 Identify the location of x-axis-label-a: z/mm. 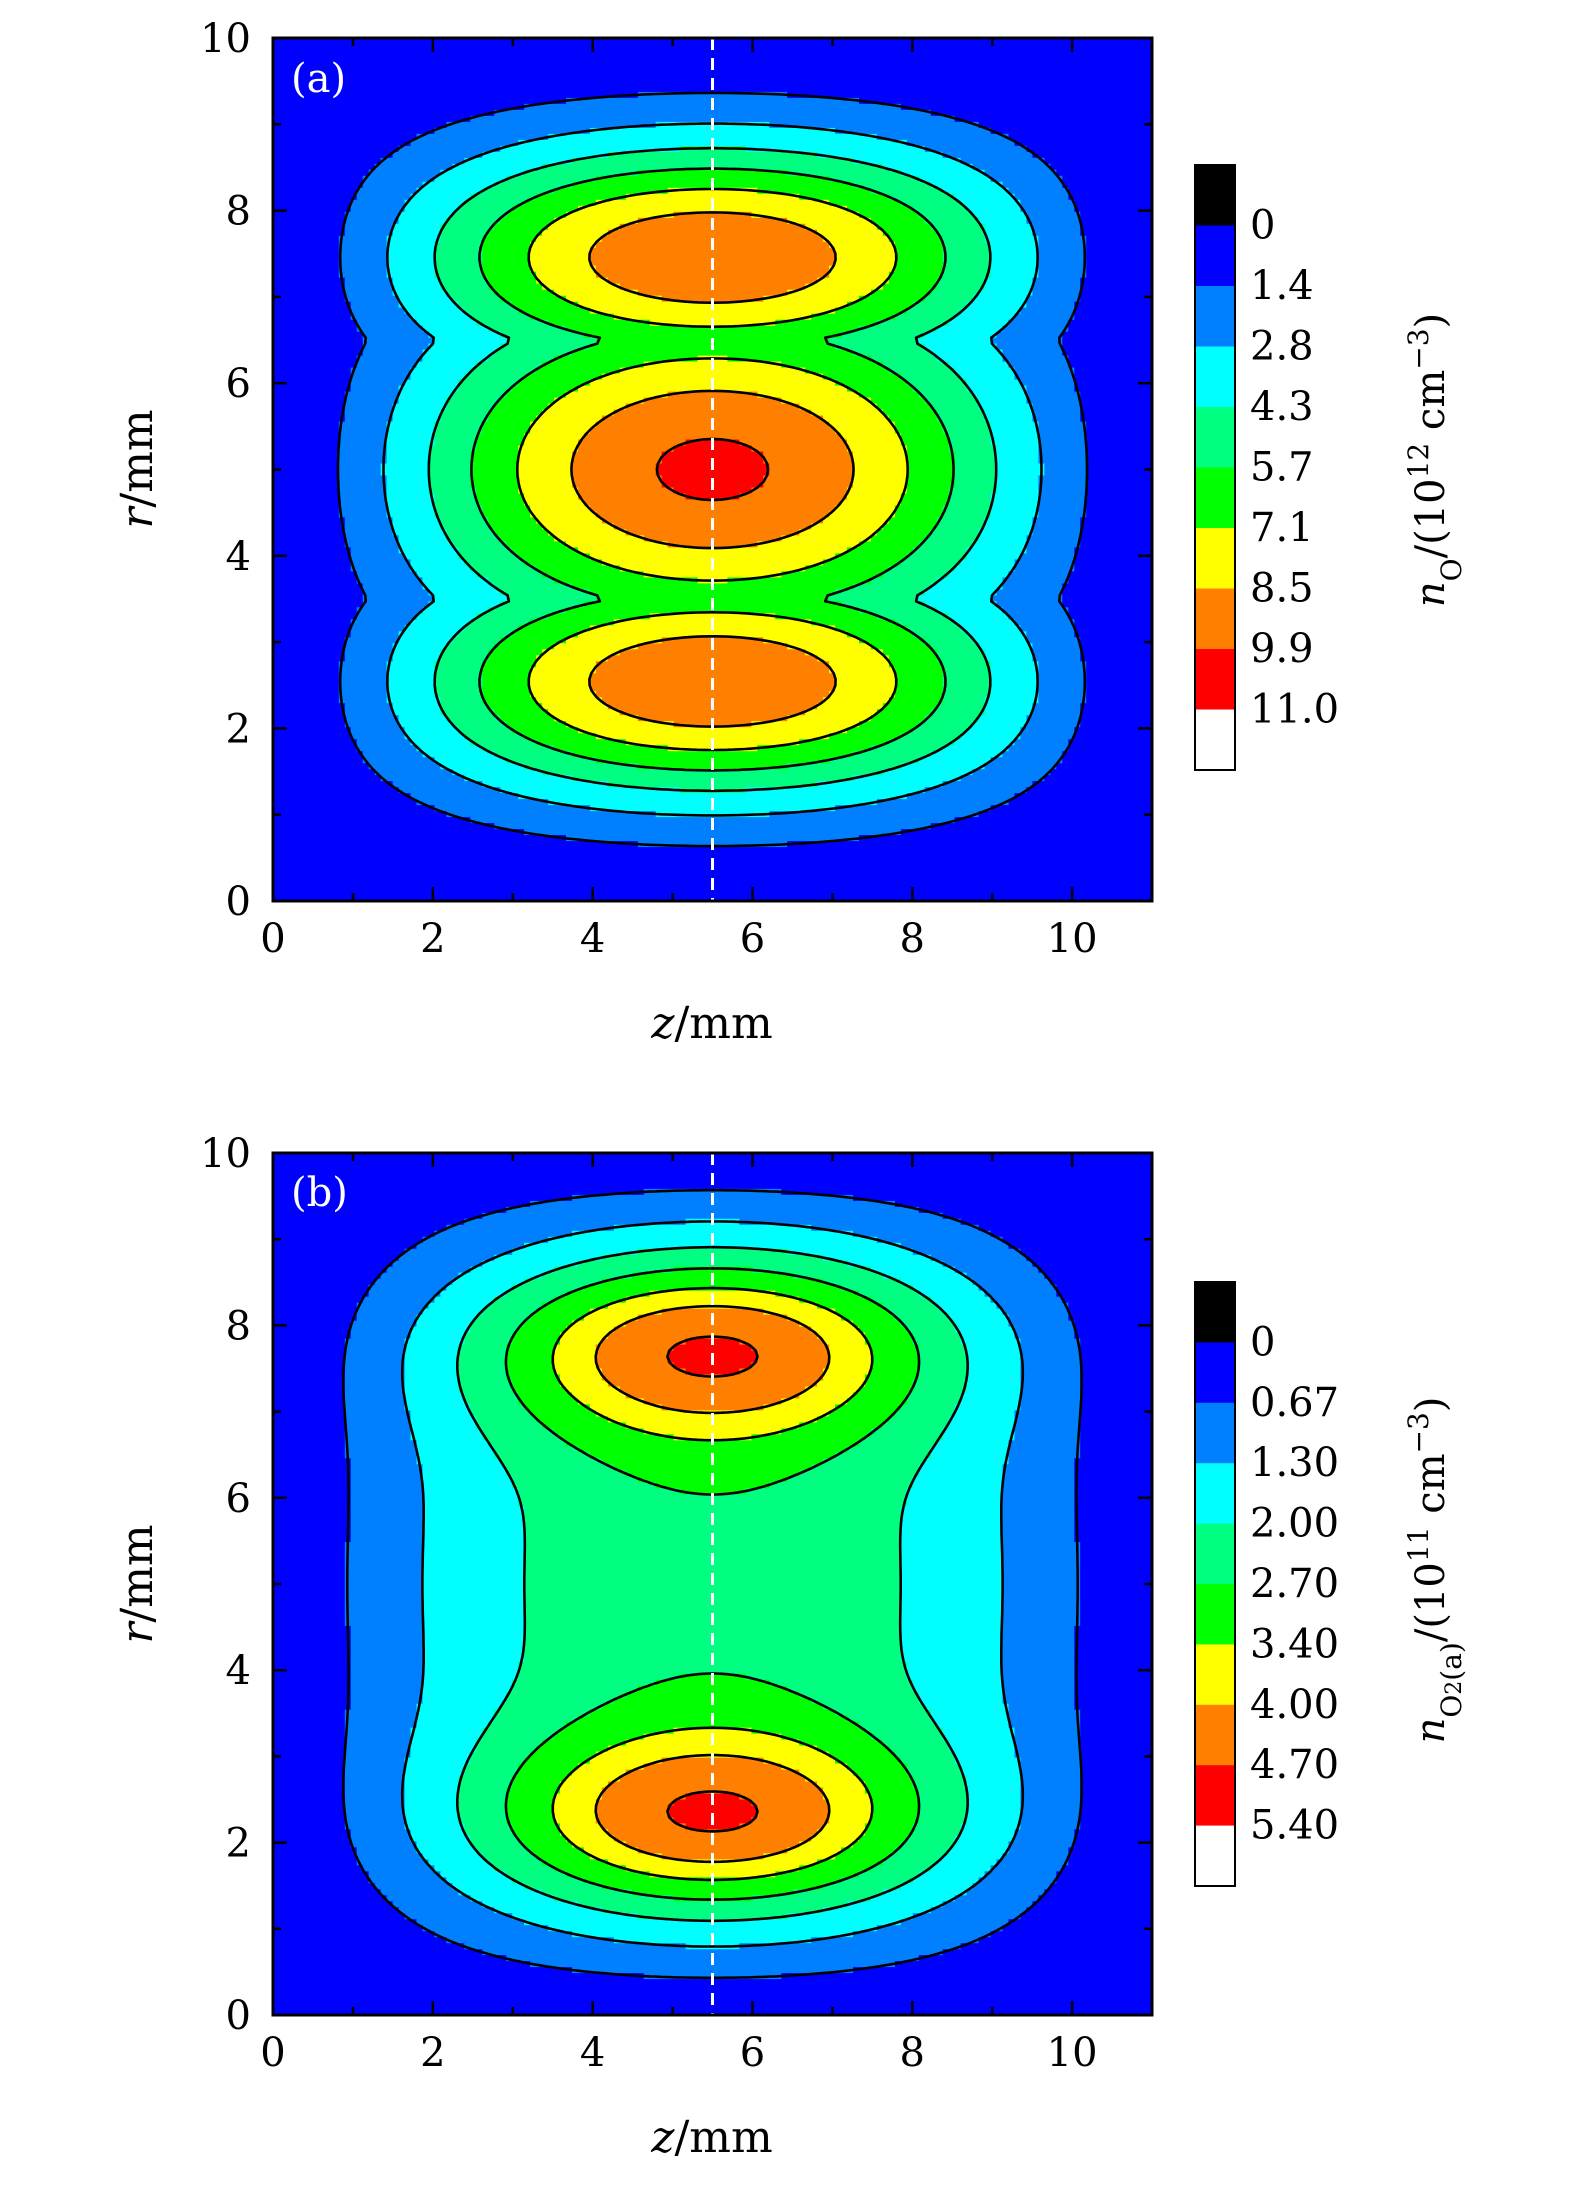
(711, 1023).